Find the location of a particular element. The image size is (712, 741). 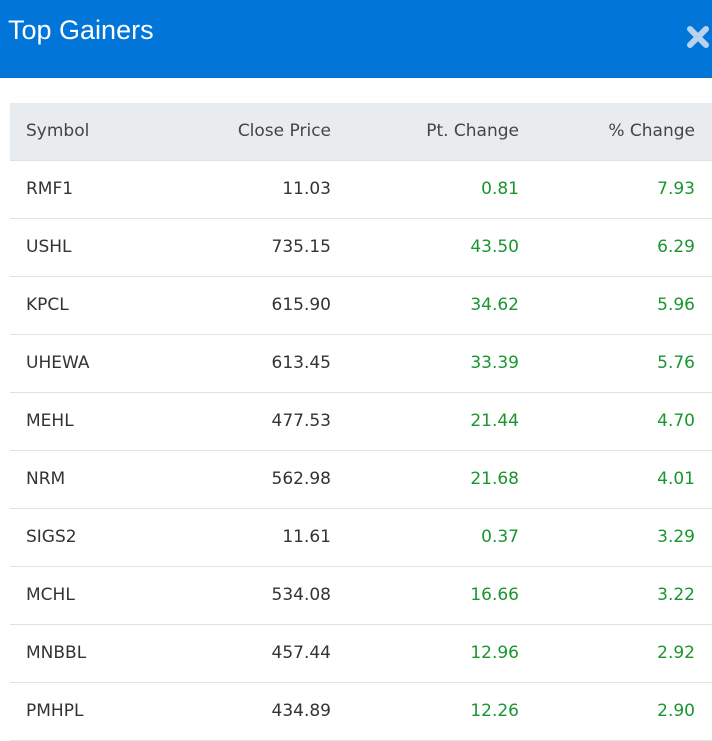

table-cell: 12.96 is located at coordinates (494, 653).